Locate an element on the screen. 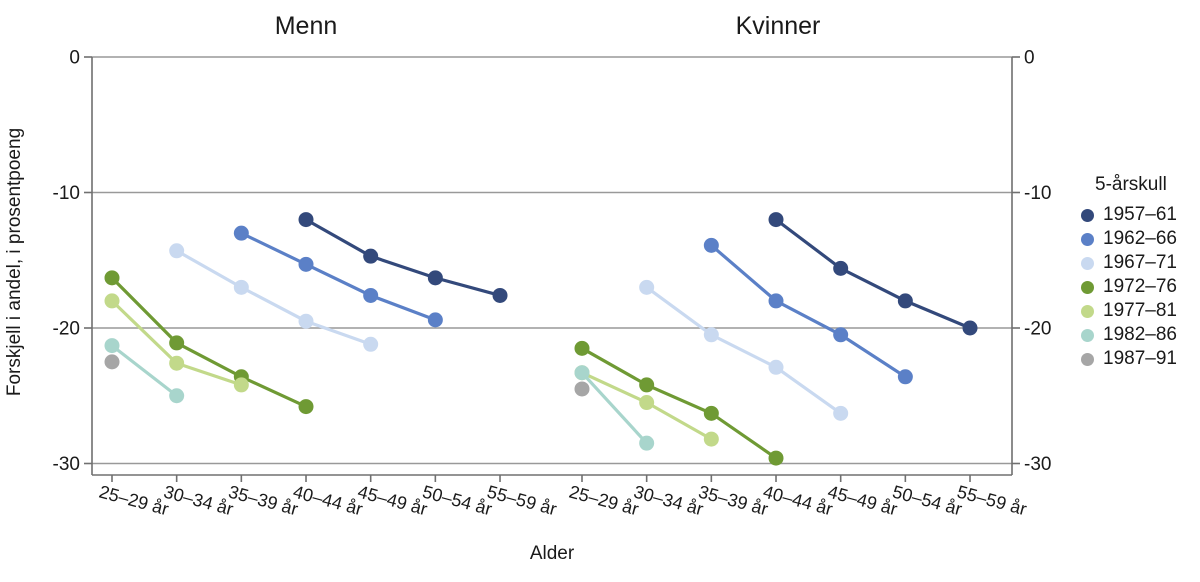  y-tick-label-right: -10 is located at coordinates (1037, 193).